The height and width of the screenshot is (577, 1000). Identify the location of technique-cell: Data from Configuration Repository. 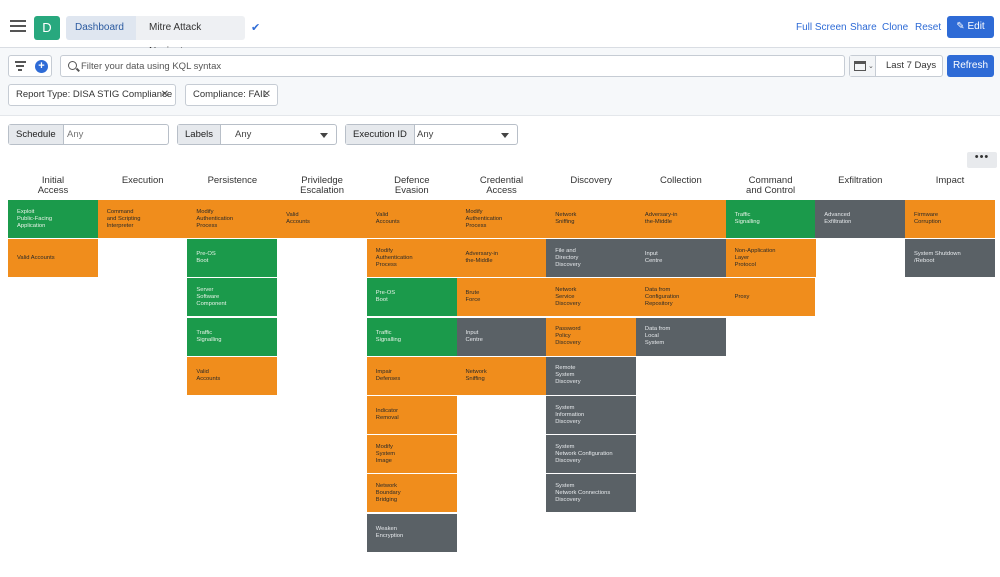
(680, 297).